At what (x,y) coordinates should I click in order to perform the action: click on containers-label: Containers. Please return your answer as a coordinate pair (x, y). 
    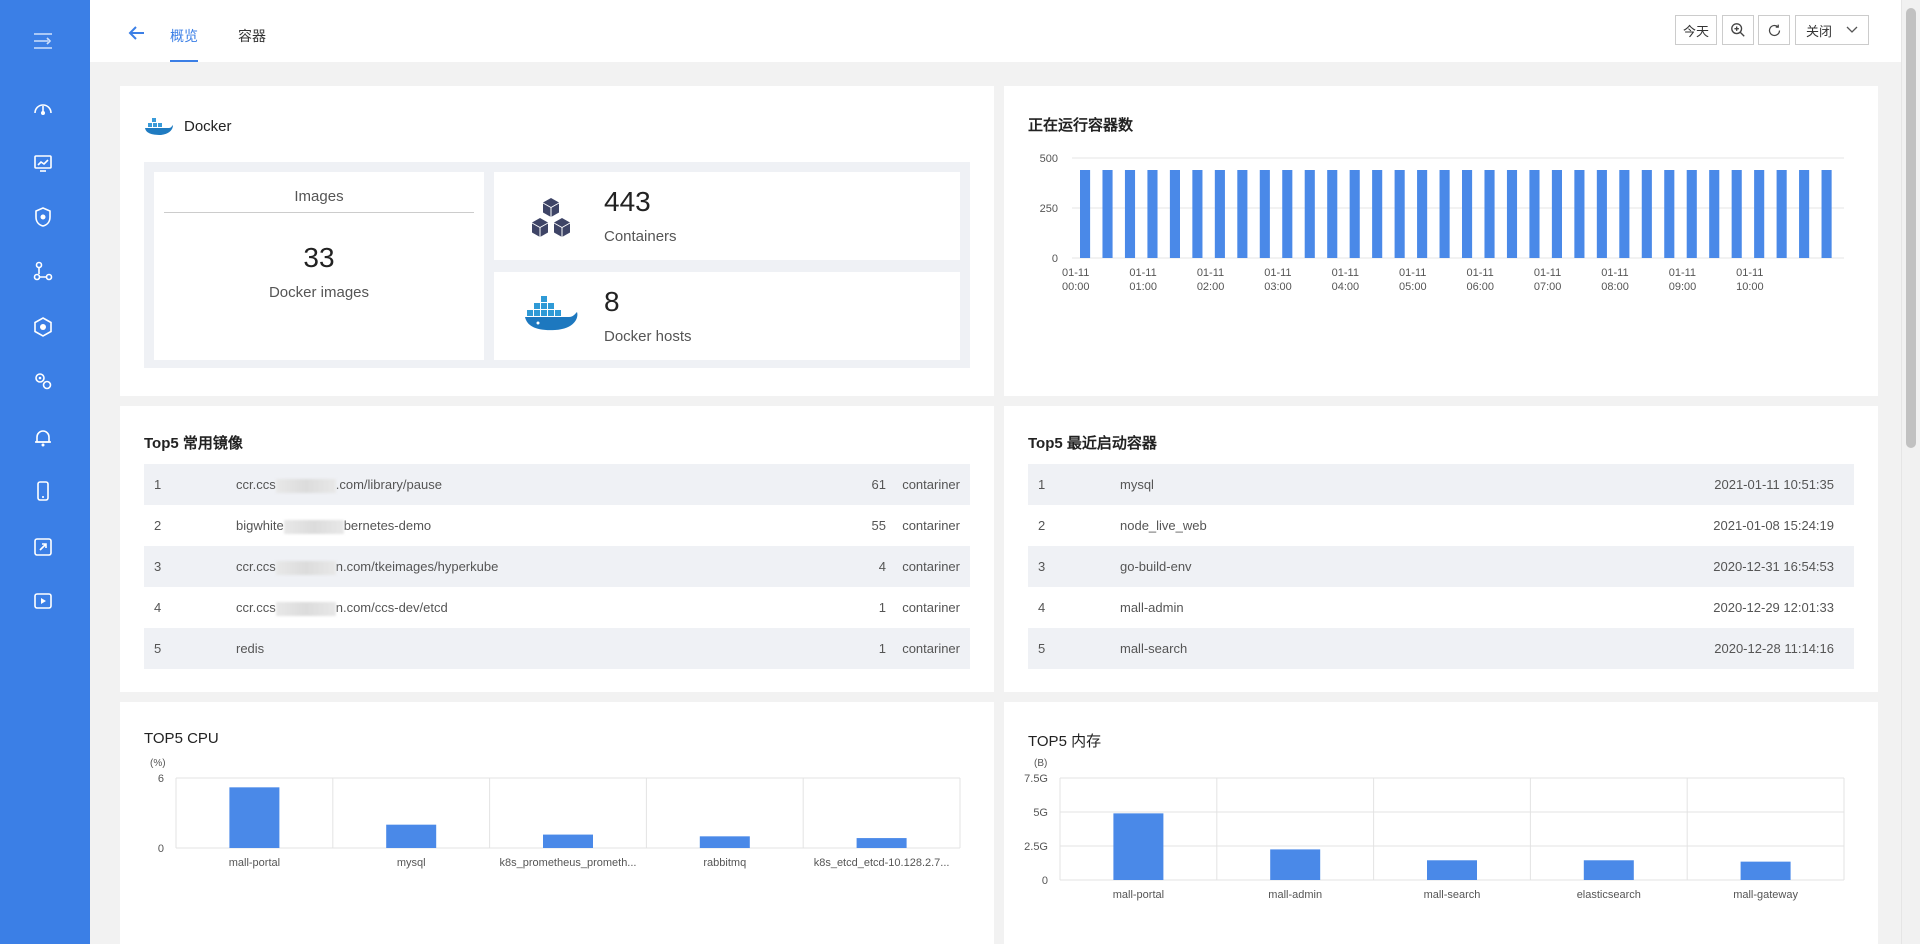
    Looking at the image, I should click on (640, 236).